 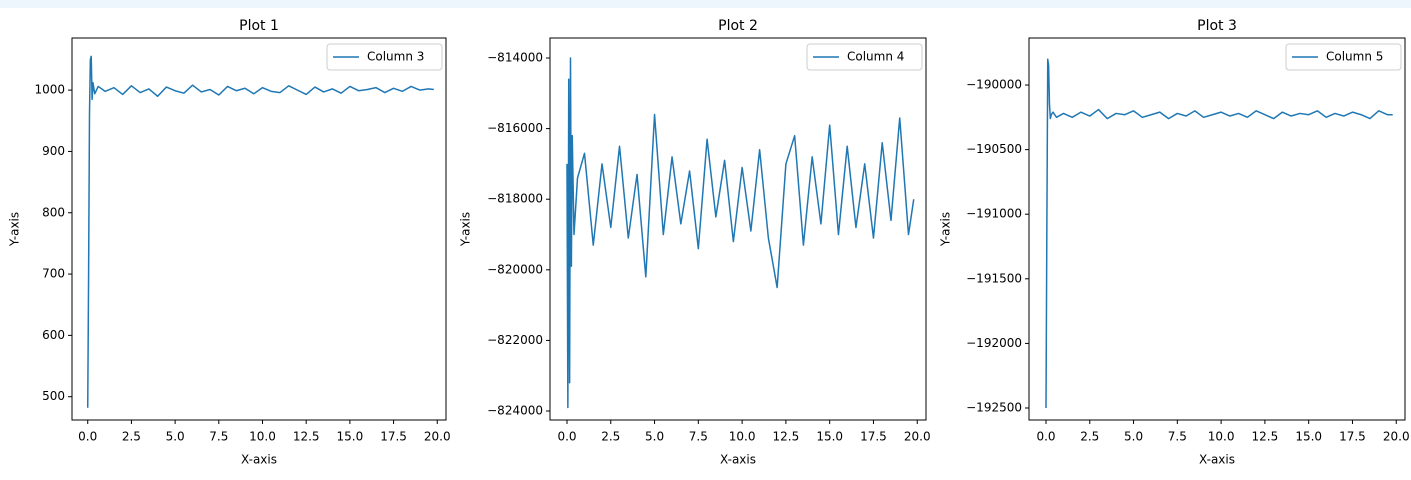 What do you see at coordinates (53, 335) in the screenshot?
I see `y-tick-label: 600` at bounding box center [53, 335].